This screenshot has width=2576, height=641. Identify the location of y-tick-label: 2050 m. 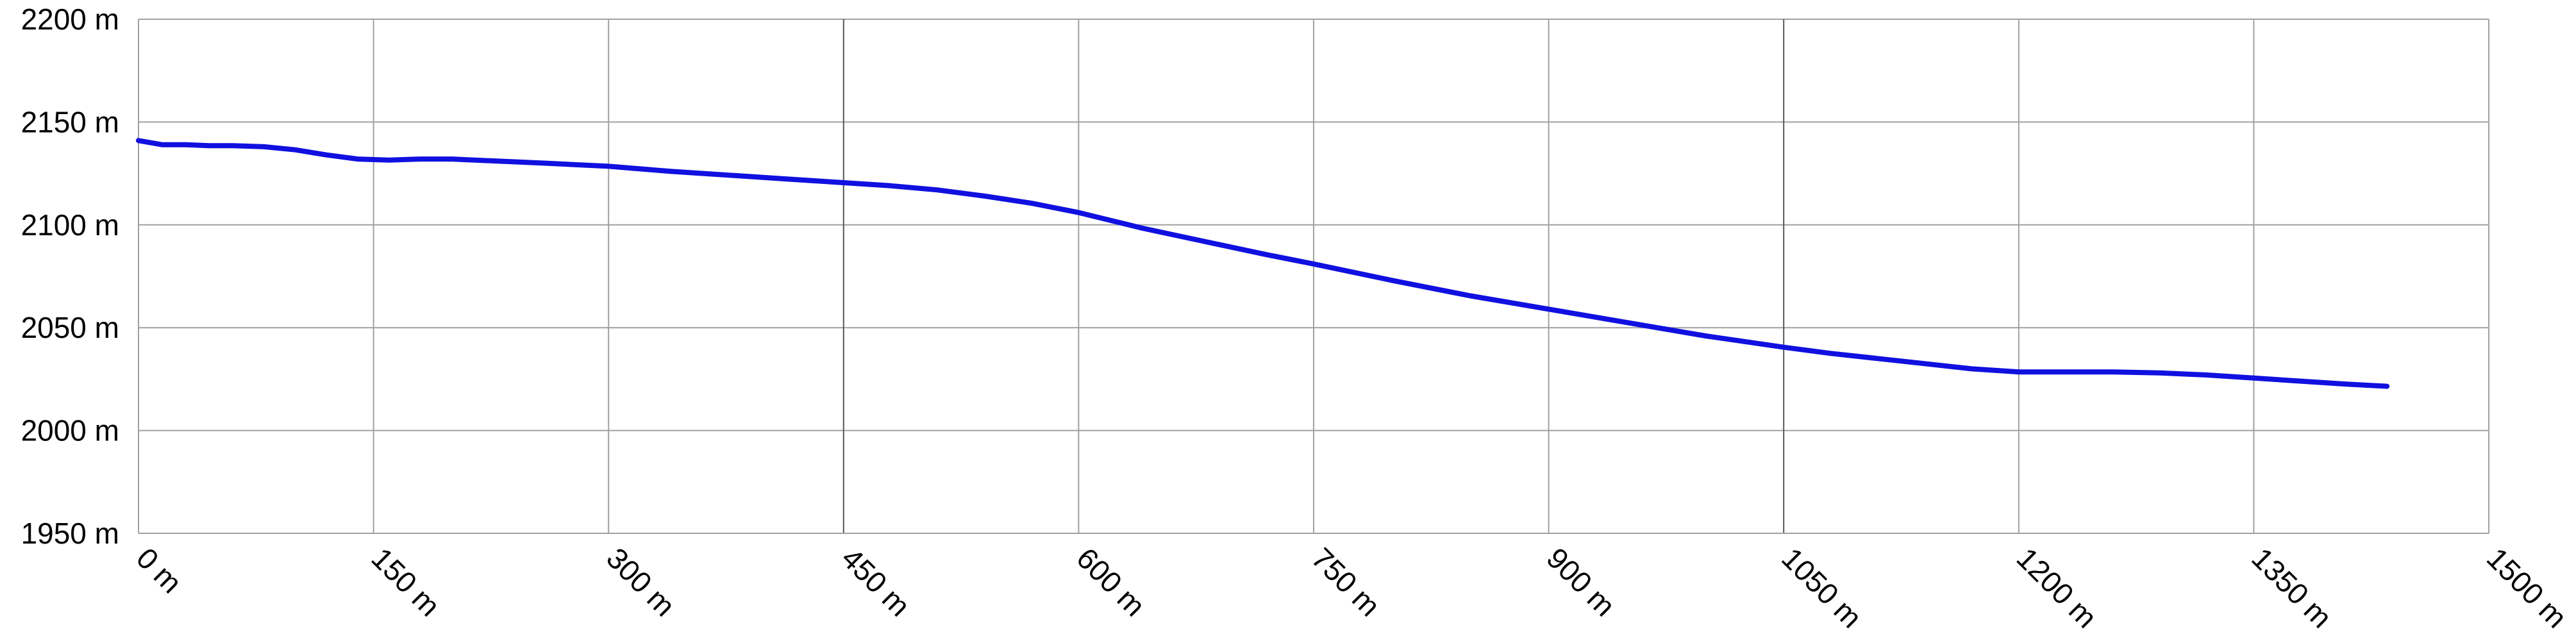
(70, 327).